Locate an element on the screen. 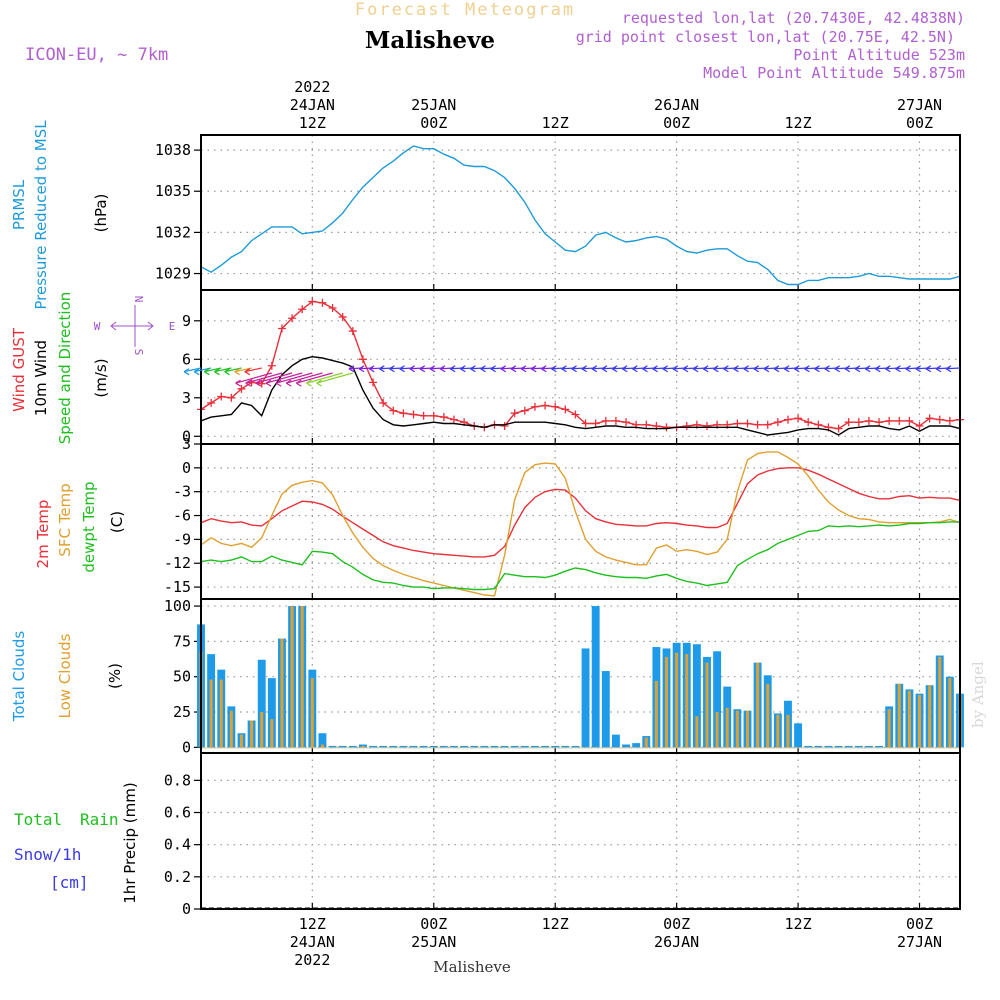  panel-label: Pressure Reduced to MSL is located at coordinates (41, 215).